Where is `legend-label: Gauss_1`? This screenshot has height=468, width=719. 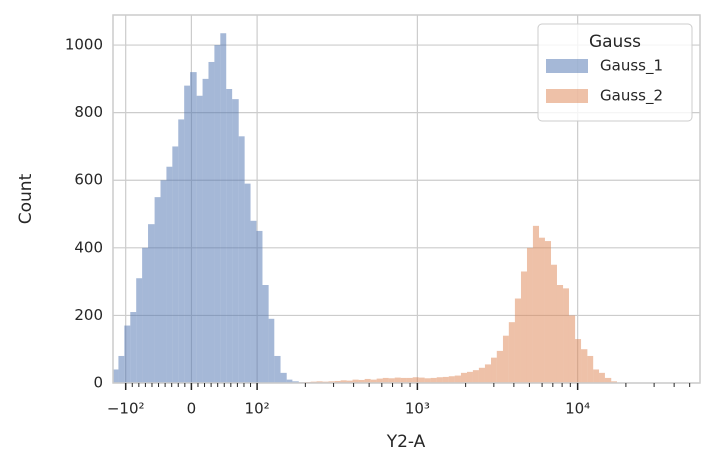
legend-label: Gauss_1 is located at coordinates (631, 66).